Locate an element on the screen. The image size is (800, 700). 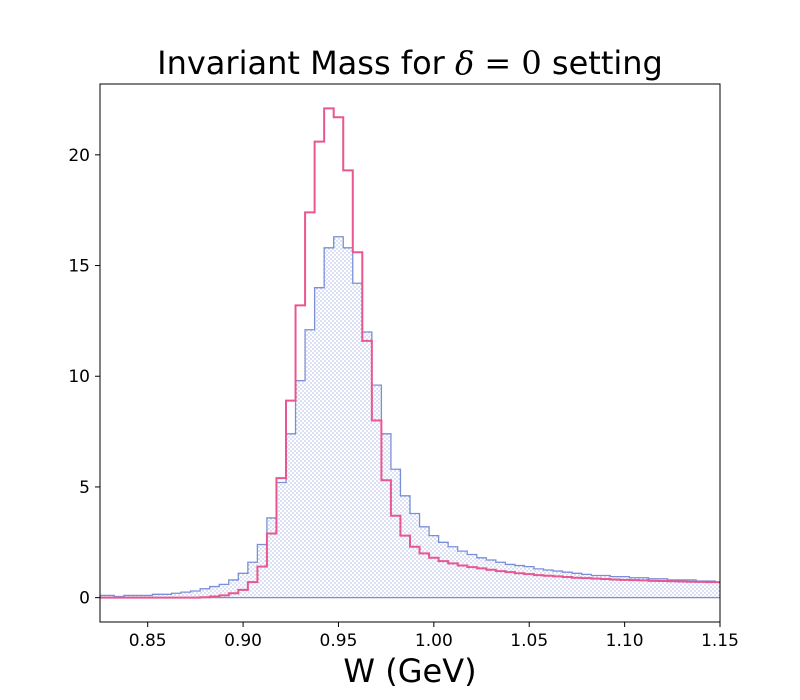
chart-title: Invariant Mass for δ = 0 setting is located at coordinates (410, 63).